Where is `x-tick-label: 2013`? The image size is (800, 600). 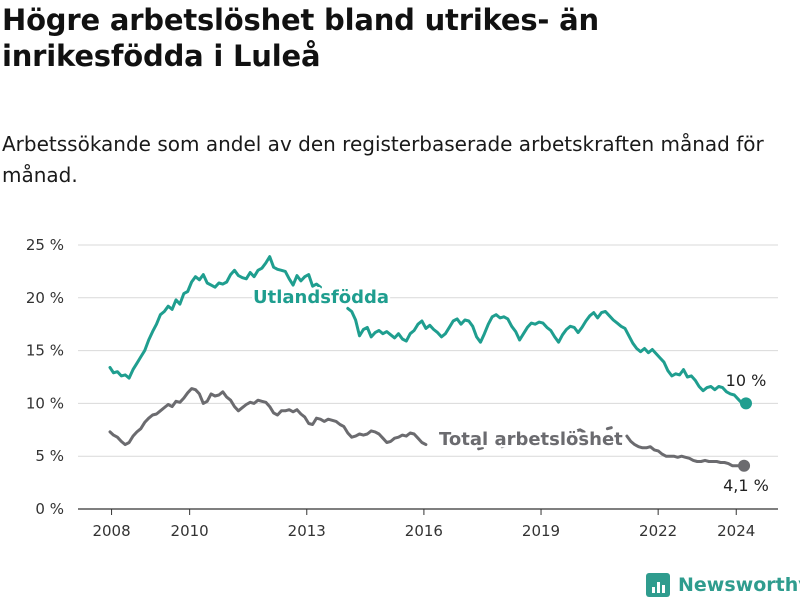
x-tick-label: 2013 is located at coordinates (307, 531).